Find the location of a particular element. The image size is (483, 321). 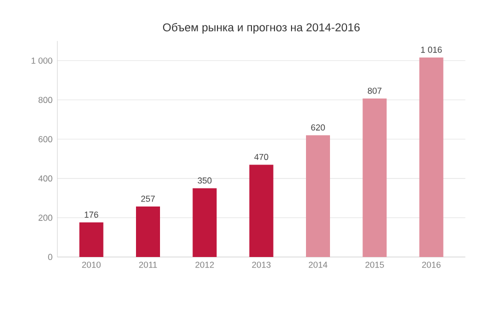

data-label: 1 016 is located at coordinates (431, 49).